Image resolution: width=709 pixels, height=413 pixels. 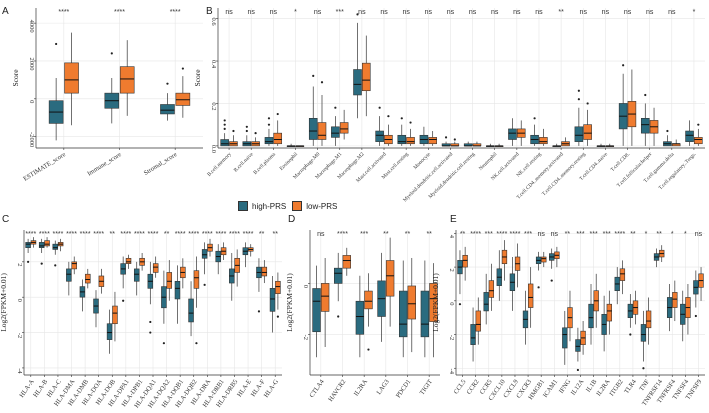 What do you see at coordinates (71, 79) in the screenshot?
I see `box-a-low` at bounding box center [71, 79].